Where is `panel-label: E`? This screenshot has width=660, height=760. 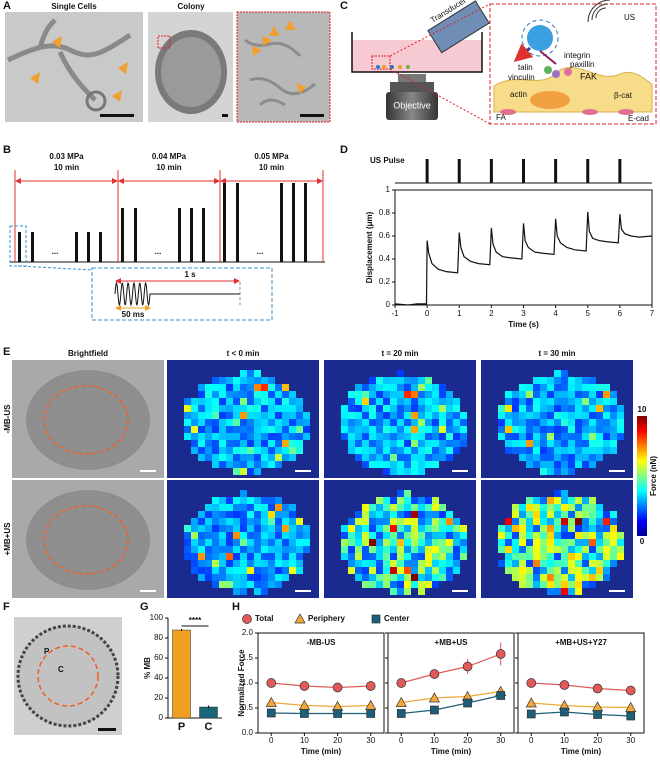 panel-label: E is located at coordinates (6, 352).